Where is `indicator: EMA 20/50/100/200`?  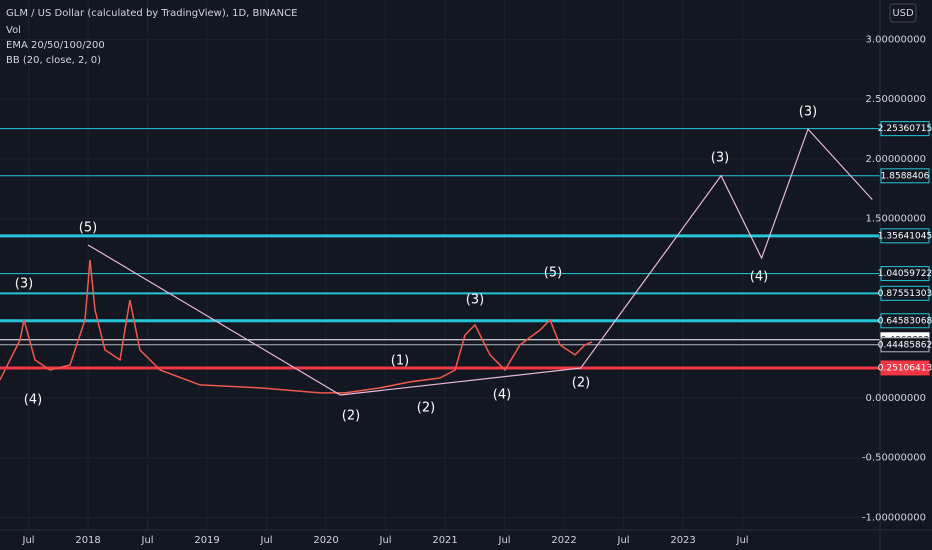
indicator: EMA 20/50/100/200 is located at coordinates (55, 45).